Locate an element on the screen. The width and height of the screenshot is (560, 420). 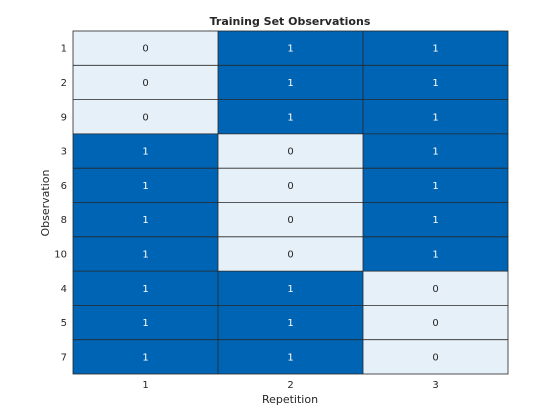
x-tick-labels: 1 2 3 is located at coordinates (290, 385).